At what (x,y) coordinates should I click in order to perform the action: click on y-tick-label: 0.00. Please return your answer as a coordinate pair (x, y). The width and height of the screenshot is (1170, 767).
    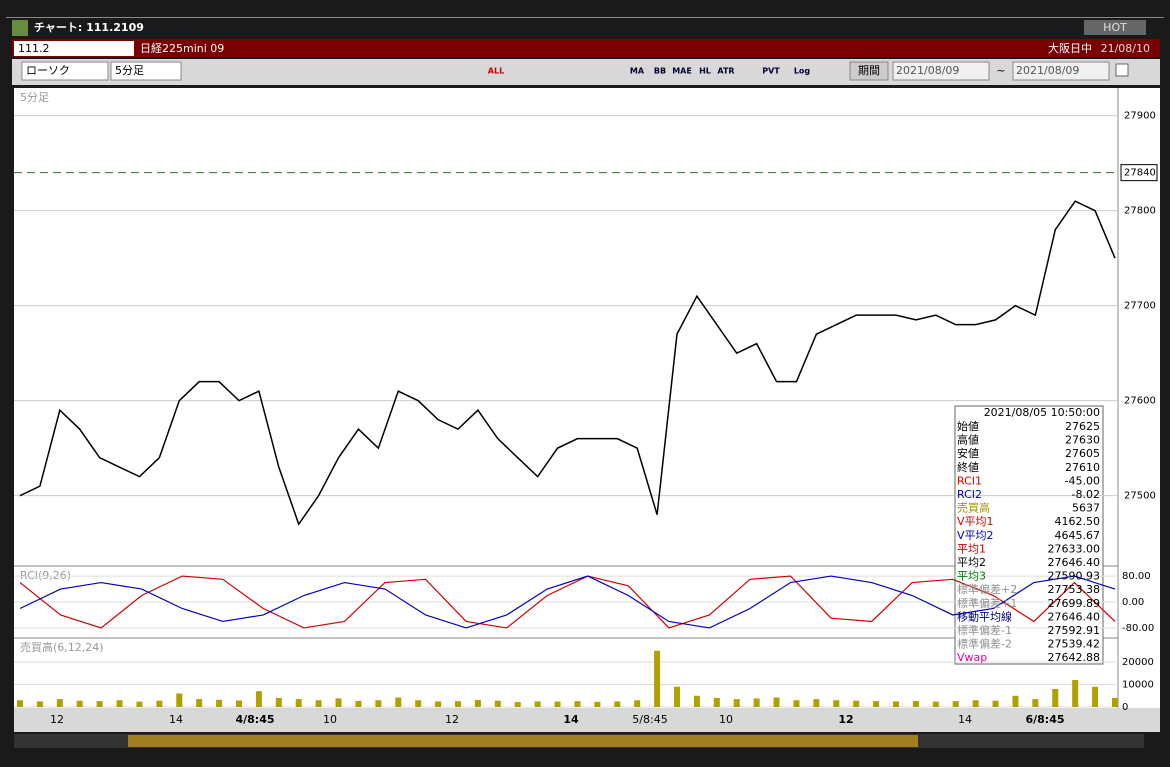
    Looking at the image, I should click on (1133, 602).